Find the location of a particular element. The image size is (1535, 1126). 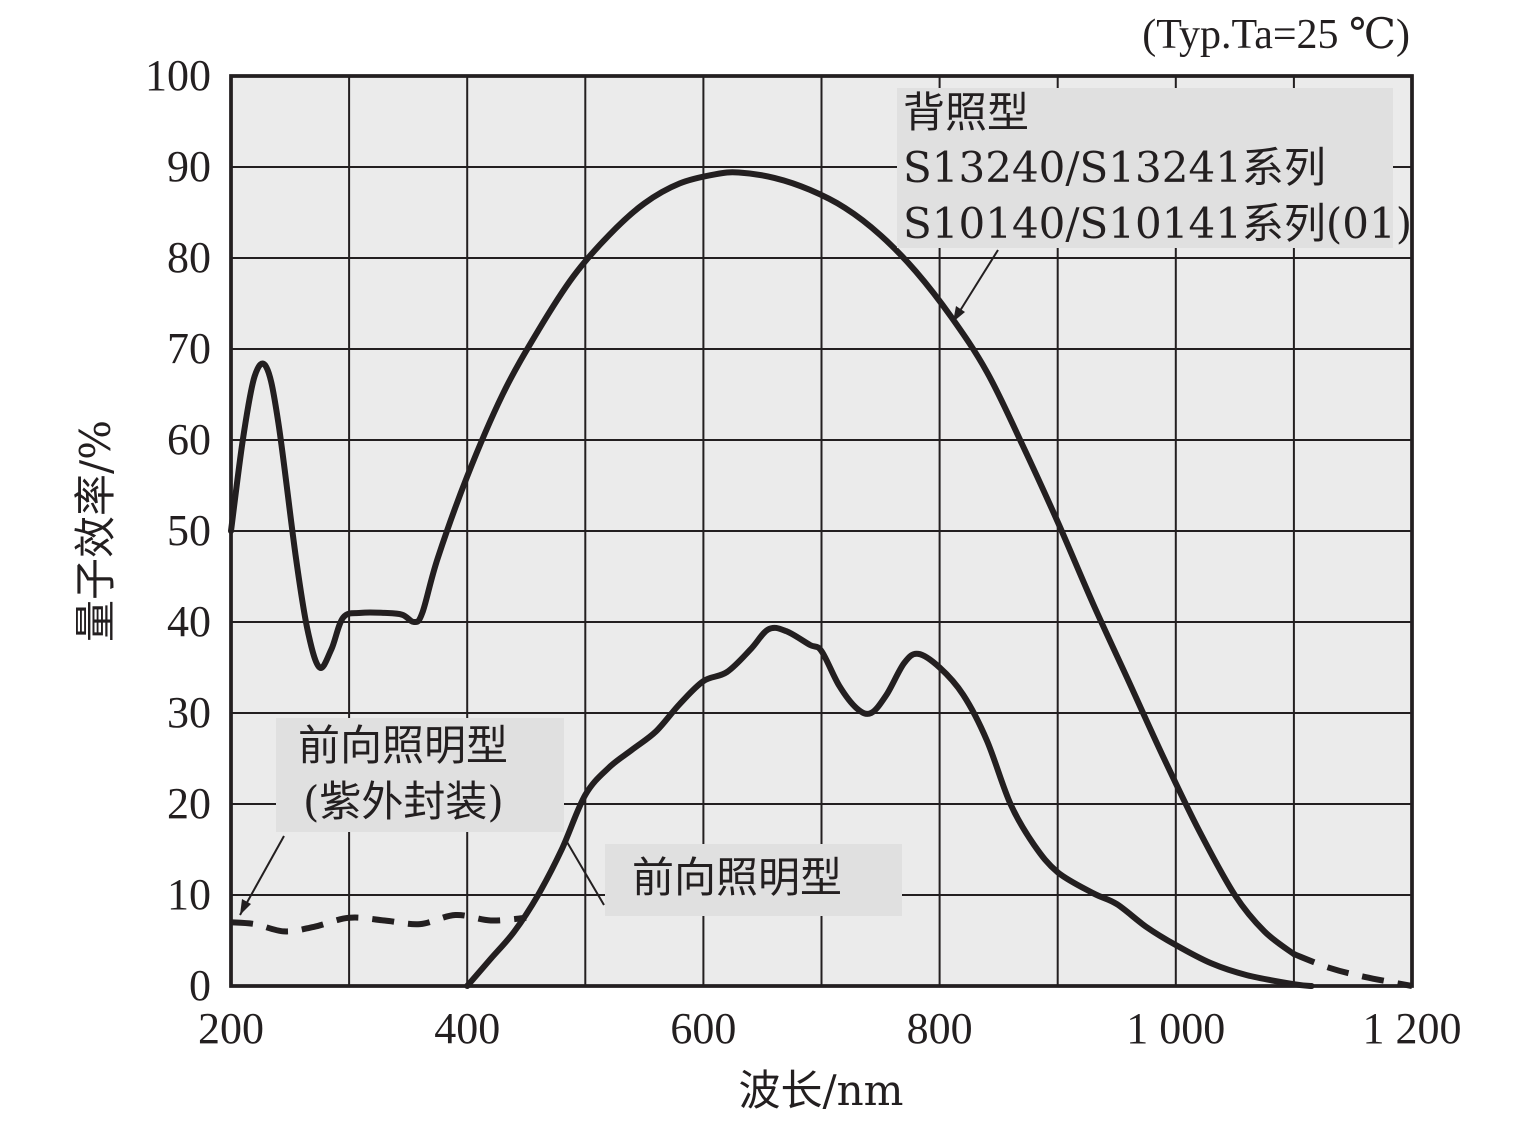

x-tick-label: 800 is located at coordinates (940, 1028).